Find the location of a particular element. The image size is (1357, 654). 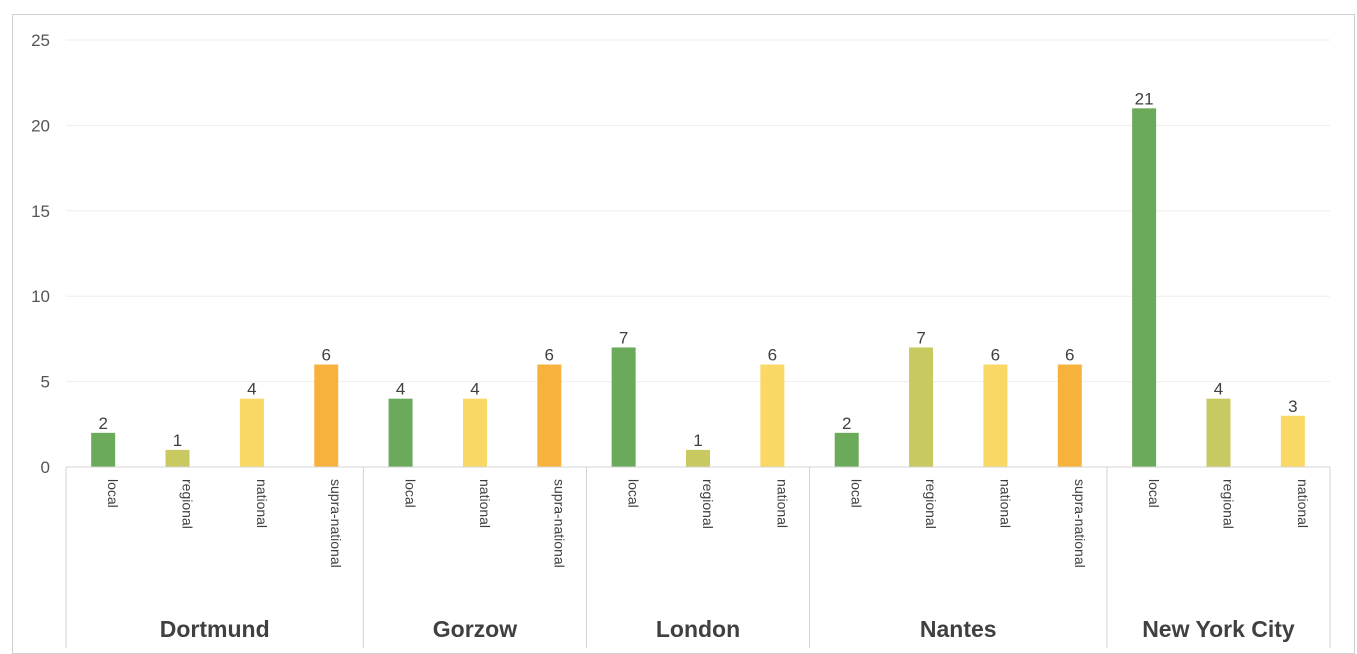

bar-dortmund-local is located at coordinates (103, 449).